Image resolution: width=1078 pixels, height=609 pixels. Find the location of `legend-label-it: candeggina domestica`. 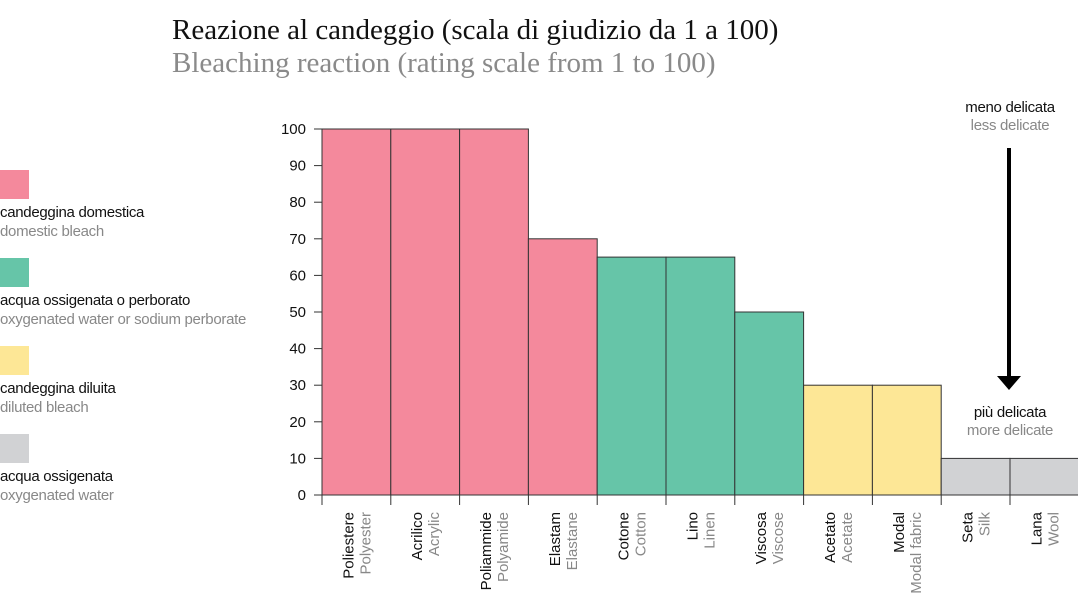

legend-label-it: candeggina domestica is located at coordinates (72, 212).